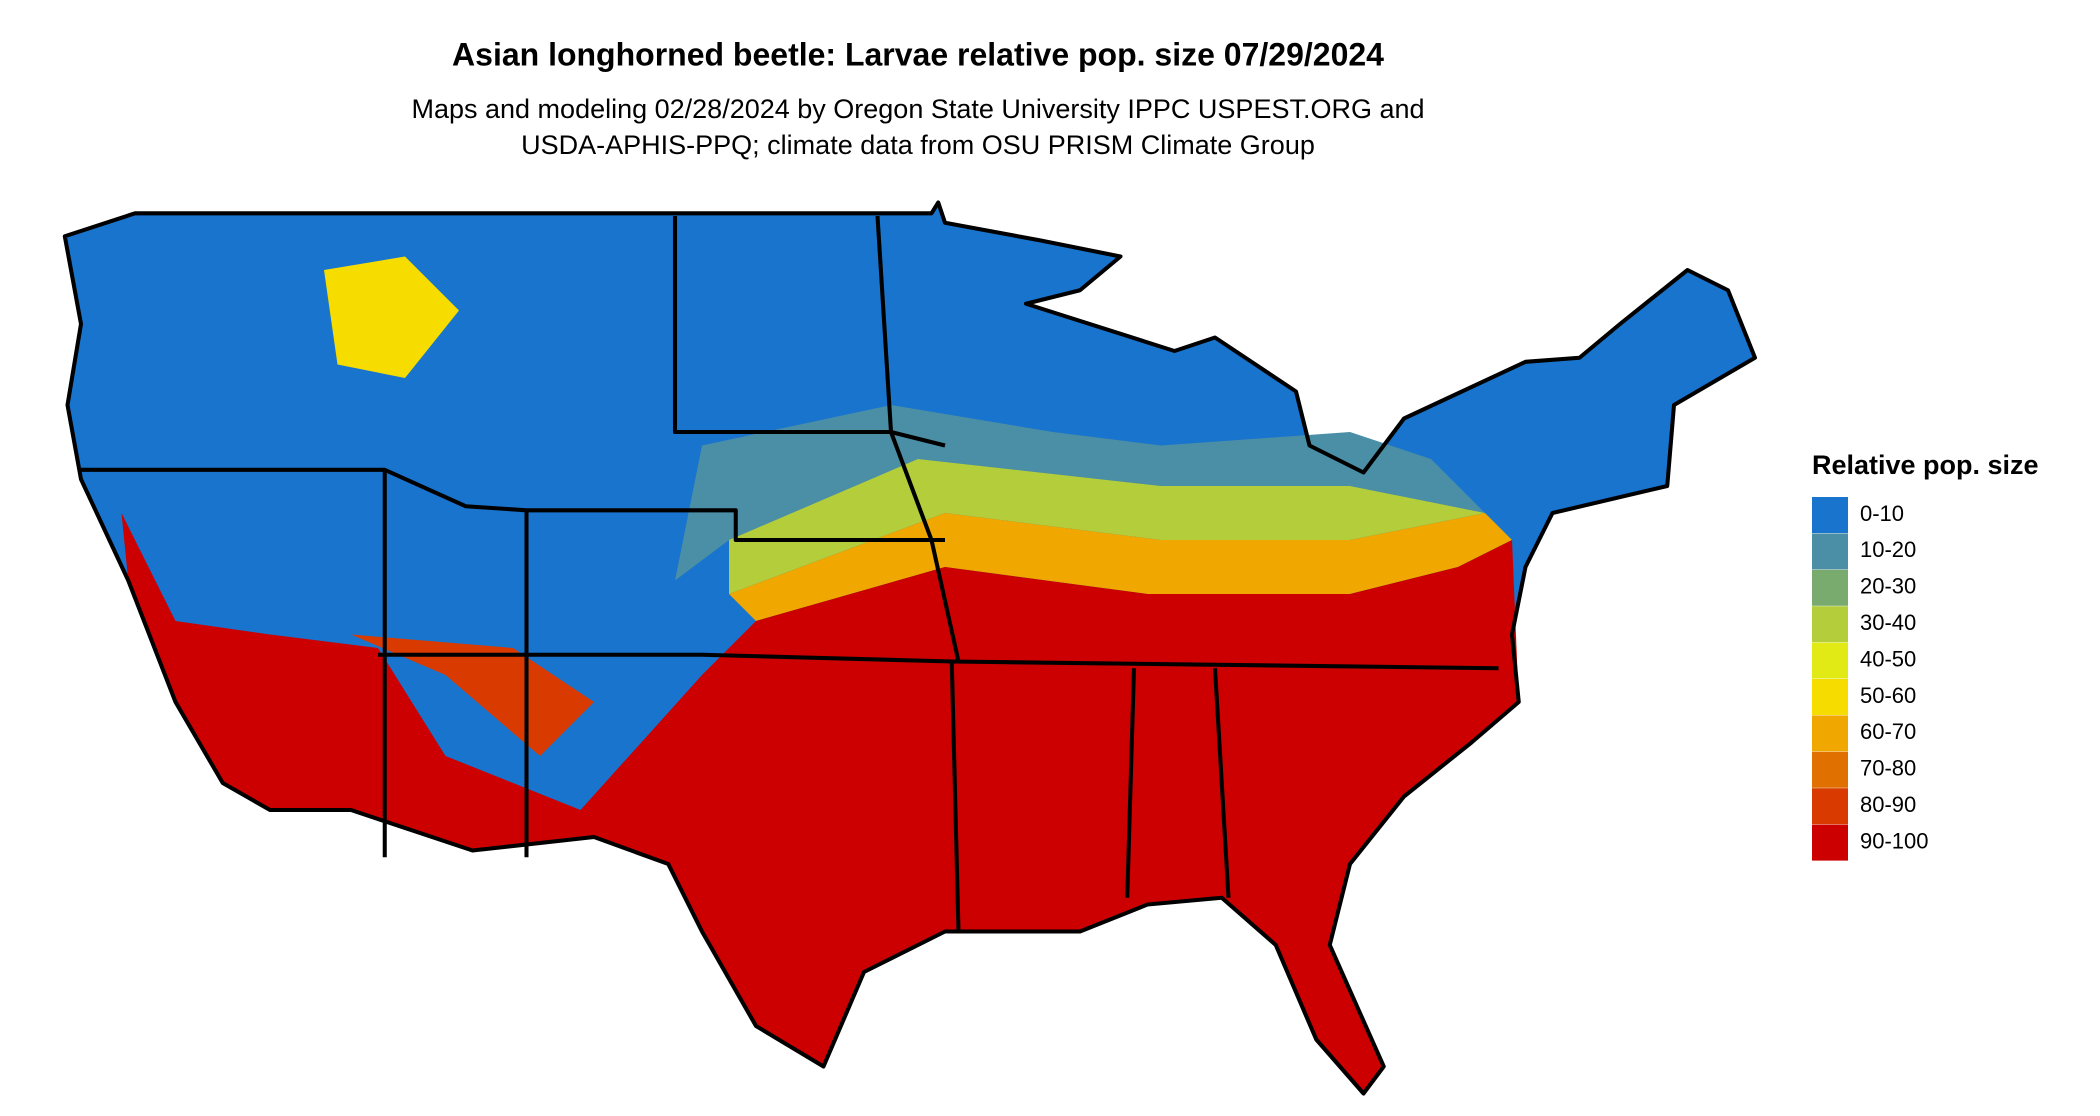 This screenshot has width=2100, height=1116. Describe the element at coordinates (1894, 840) in the screenshot. I see `legend-label: 90-100` at that location.